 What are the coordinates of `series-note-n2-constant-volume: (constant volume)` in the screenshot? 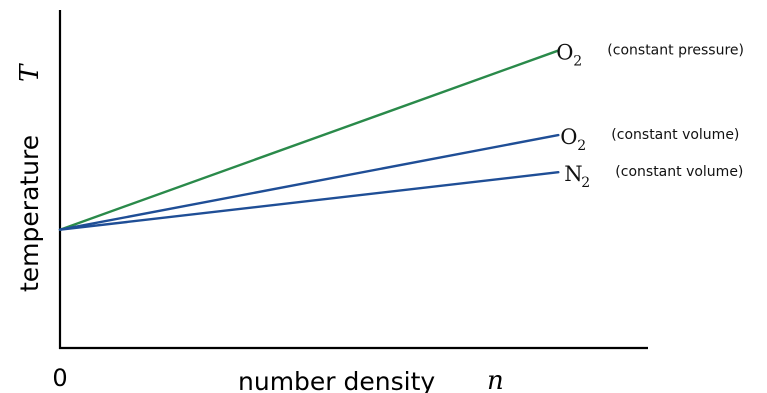 It's located at (679, 172).